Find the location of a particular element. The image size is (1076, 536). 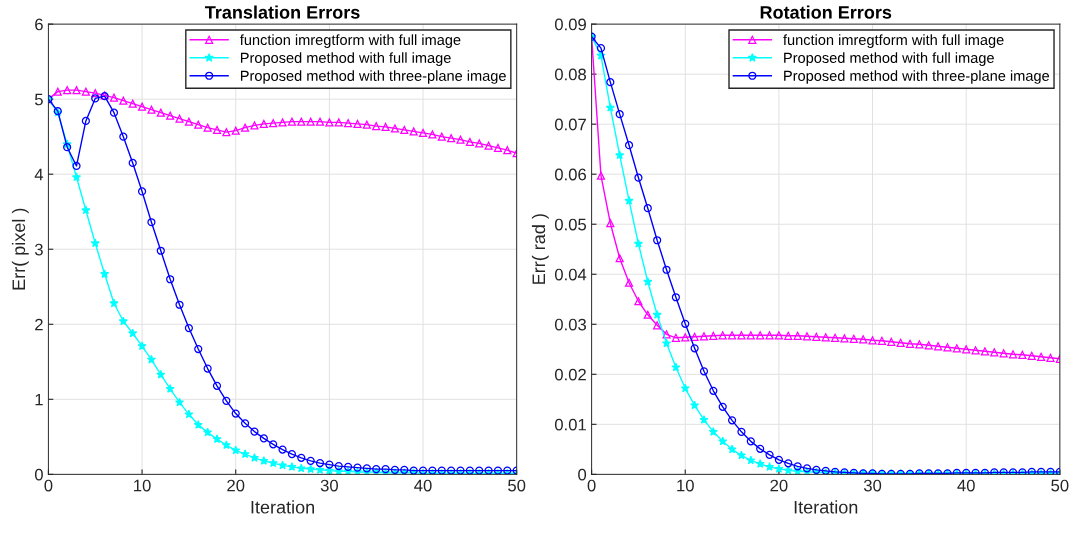

y-tick-label: 1 is located at coordinates (39, 399).